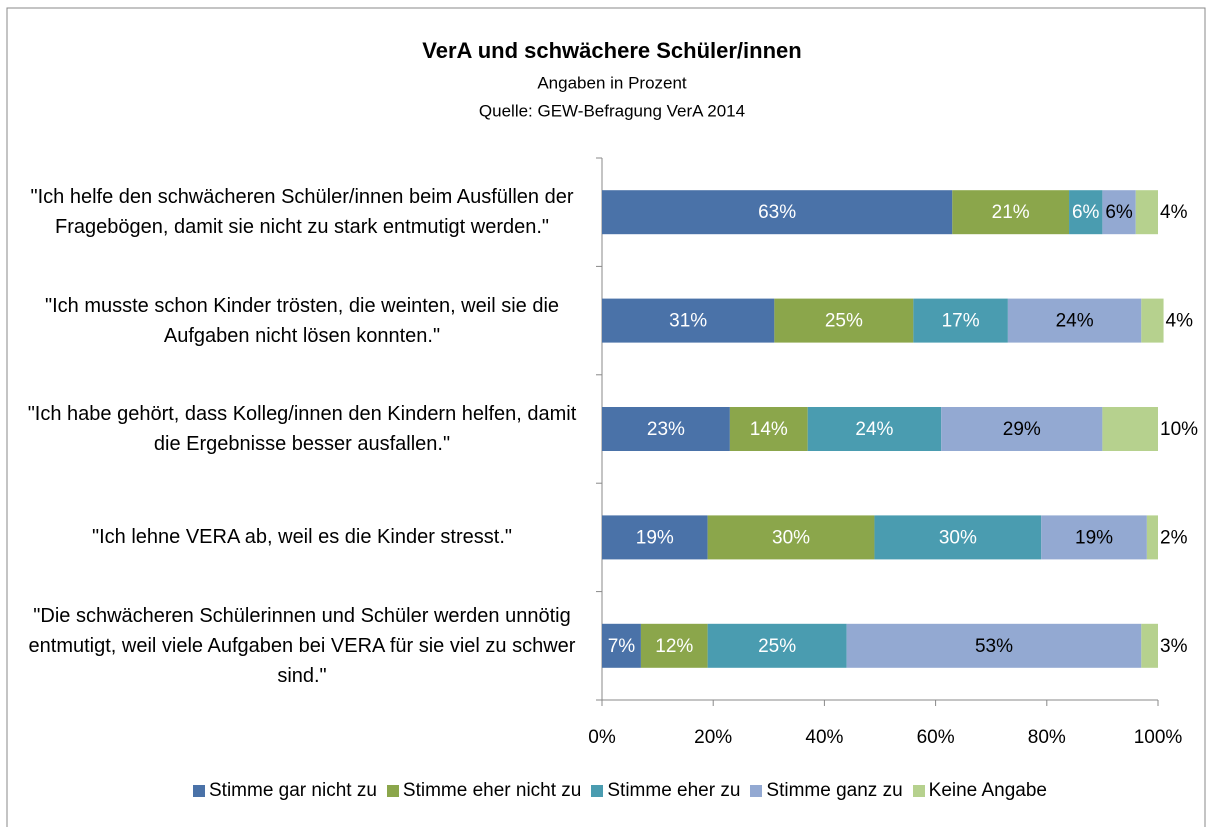 The width and height of the screenshot is (1213, 827). Describe the element at coordinates (1174, 537) in the screenshot. I see `data-label: 2%` at that location.